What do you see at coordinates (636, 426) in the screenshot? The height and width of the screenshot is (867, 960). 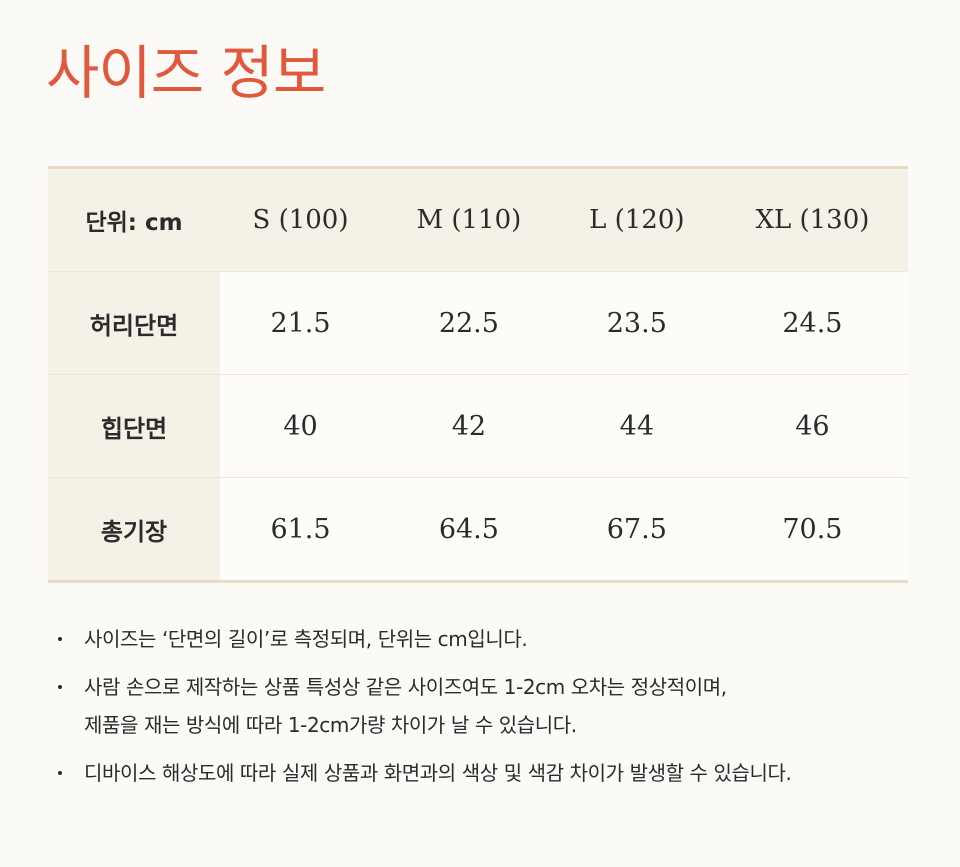 I see `table-cell: 44` at bounding box center [636, 426].